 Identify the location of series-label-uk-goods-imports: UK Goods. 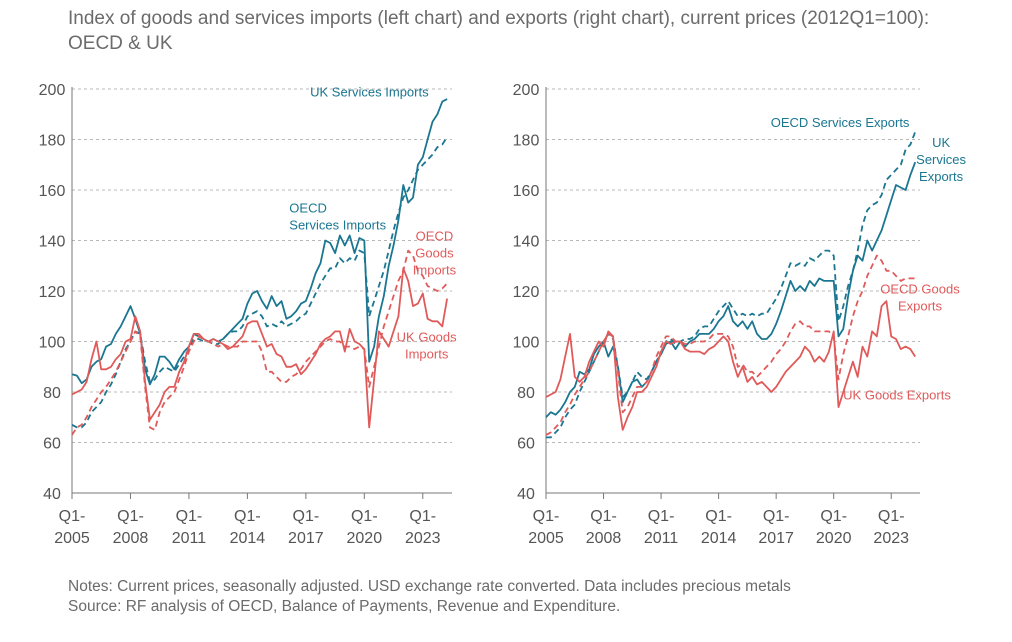
(427, 337).